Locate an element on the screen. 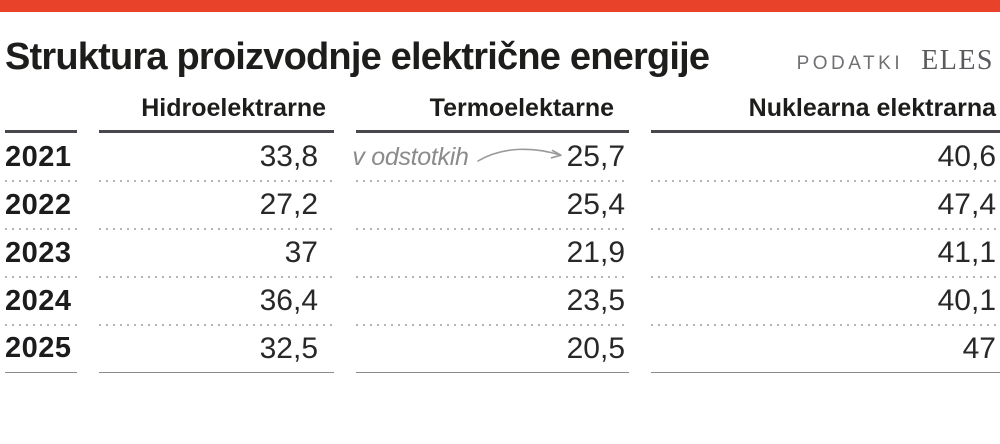 The width and height of the screenshot is (1000, 444). value-hidro: 36,4 is located at coordinates (216, 301).